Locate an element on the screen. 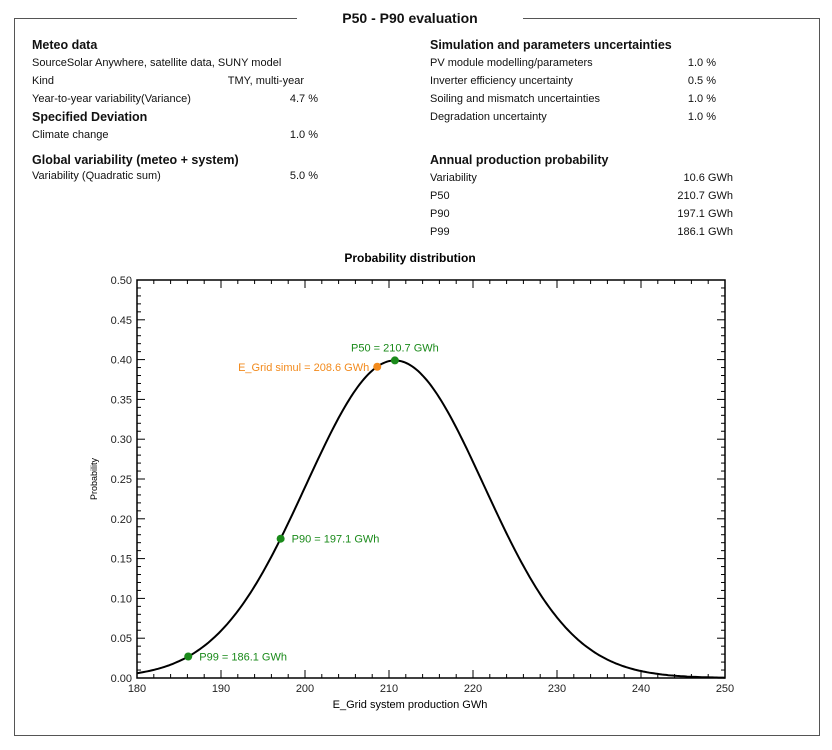 Image resolution: width=832 pixels, height=750 pixels. x-tick-label: 220 is located at coordinates (473, 689).